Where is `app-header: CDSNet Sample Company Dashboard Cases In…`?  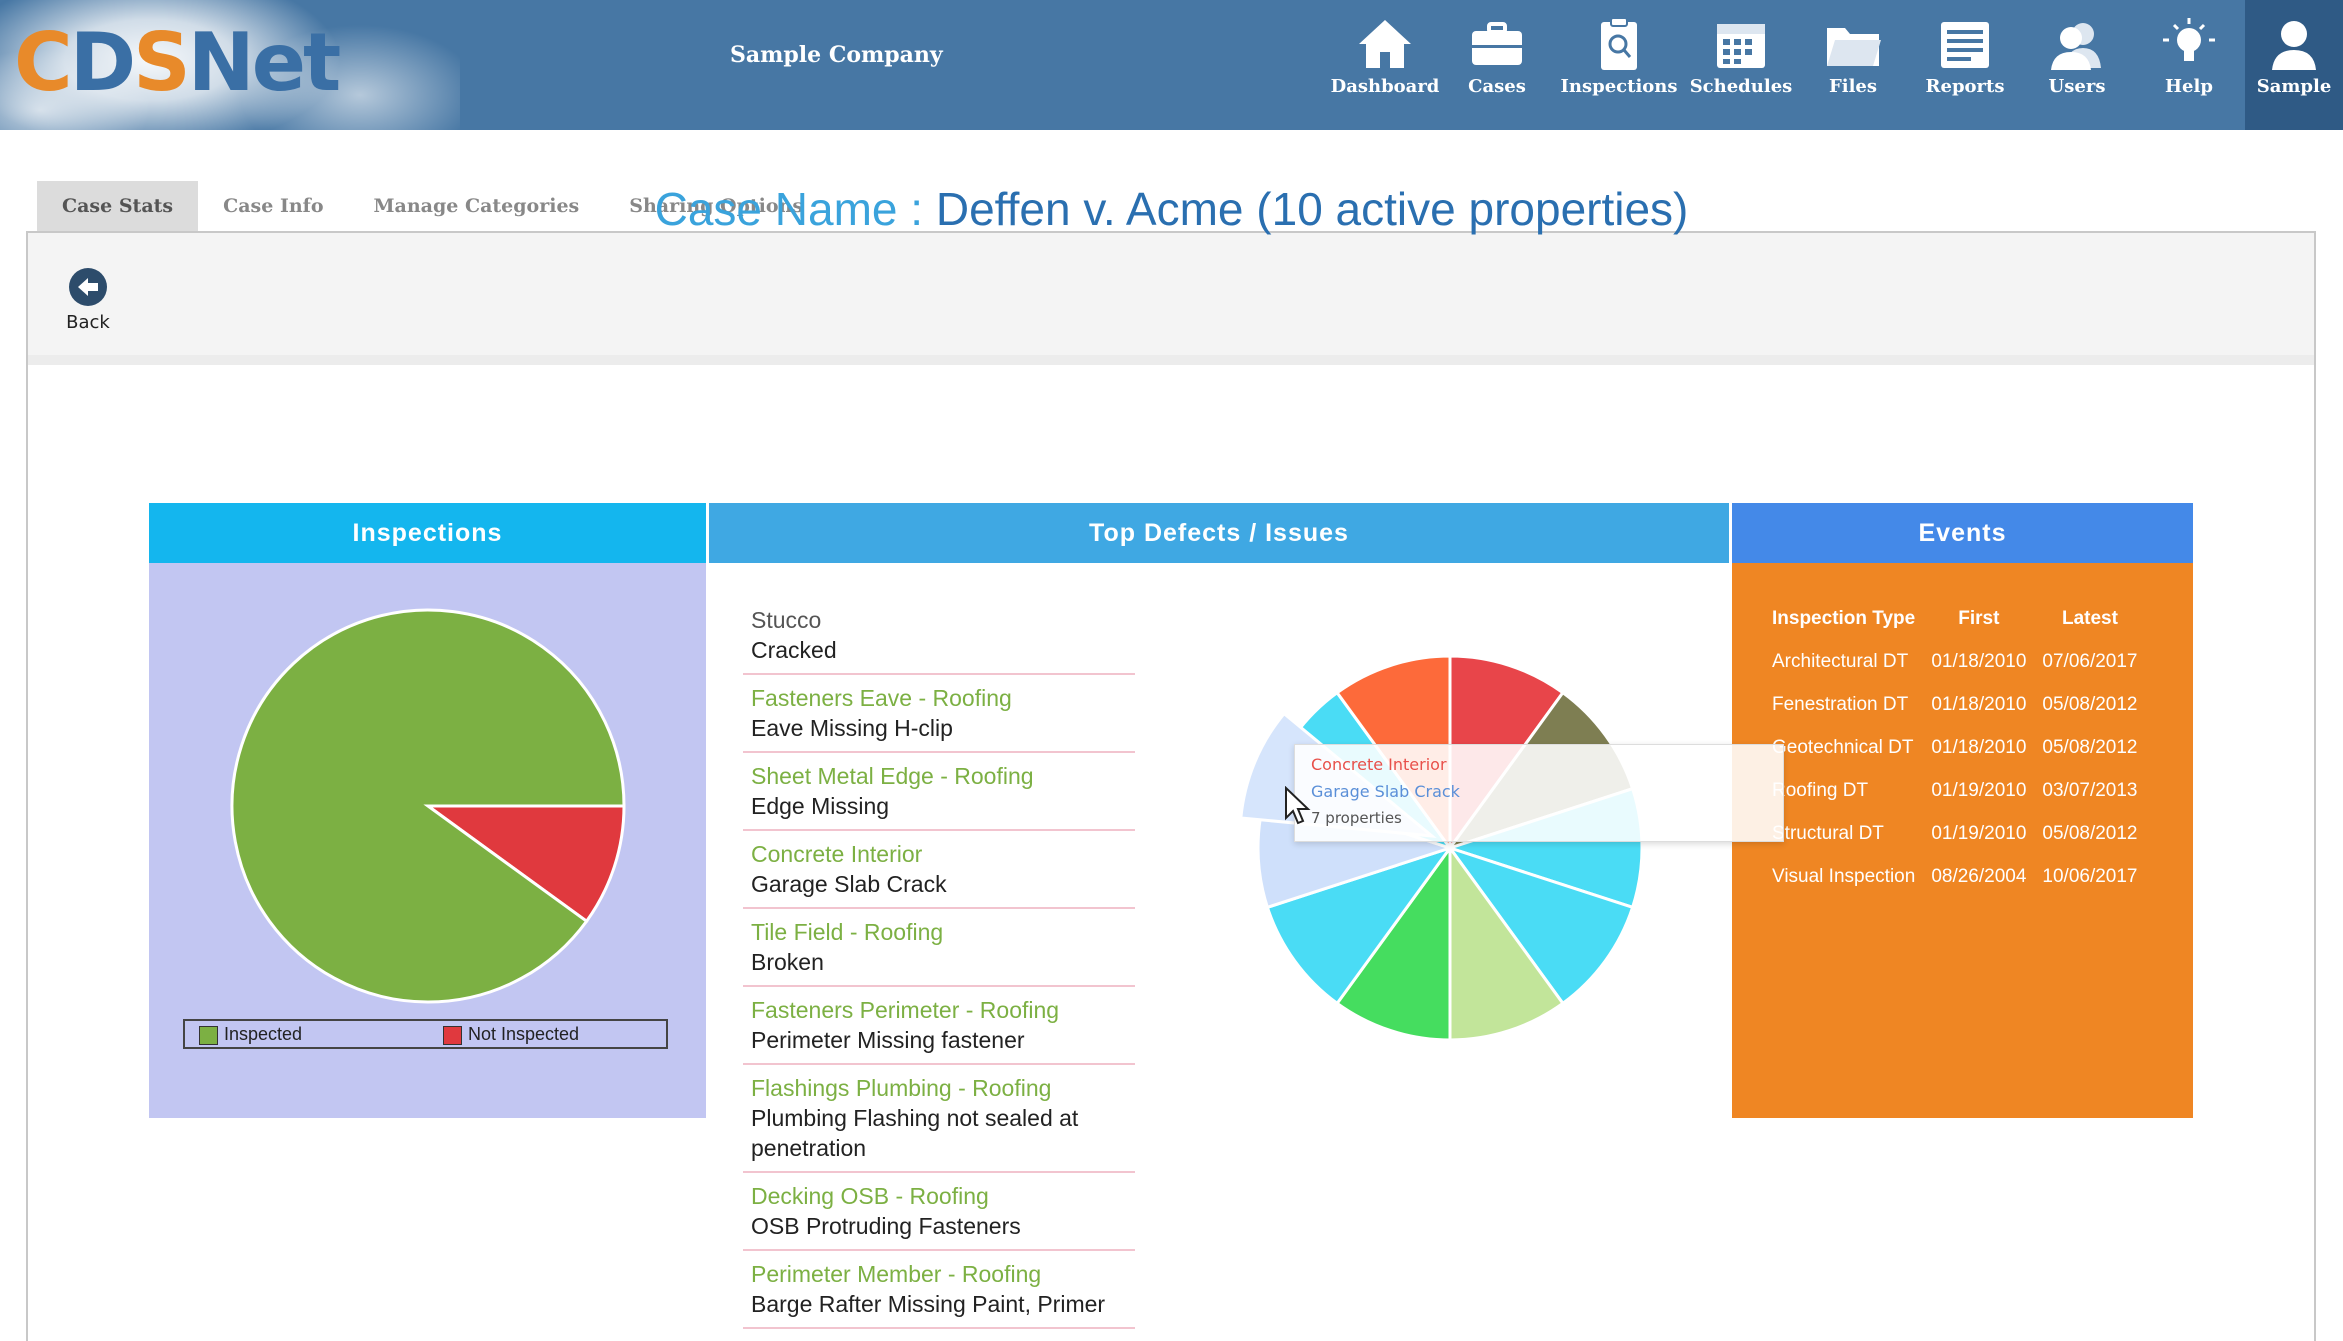 app-header: CDSNet Sample Company Dashboard Cases In… is located at coordinates (1171, 65).